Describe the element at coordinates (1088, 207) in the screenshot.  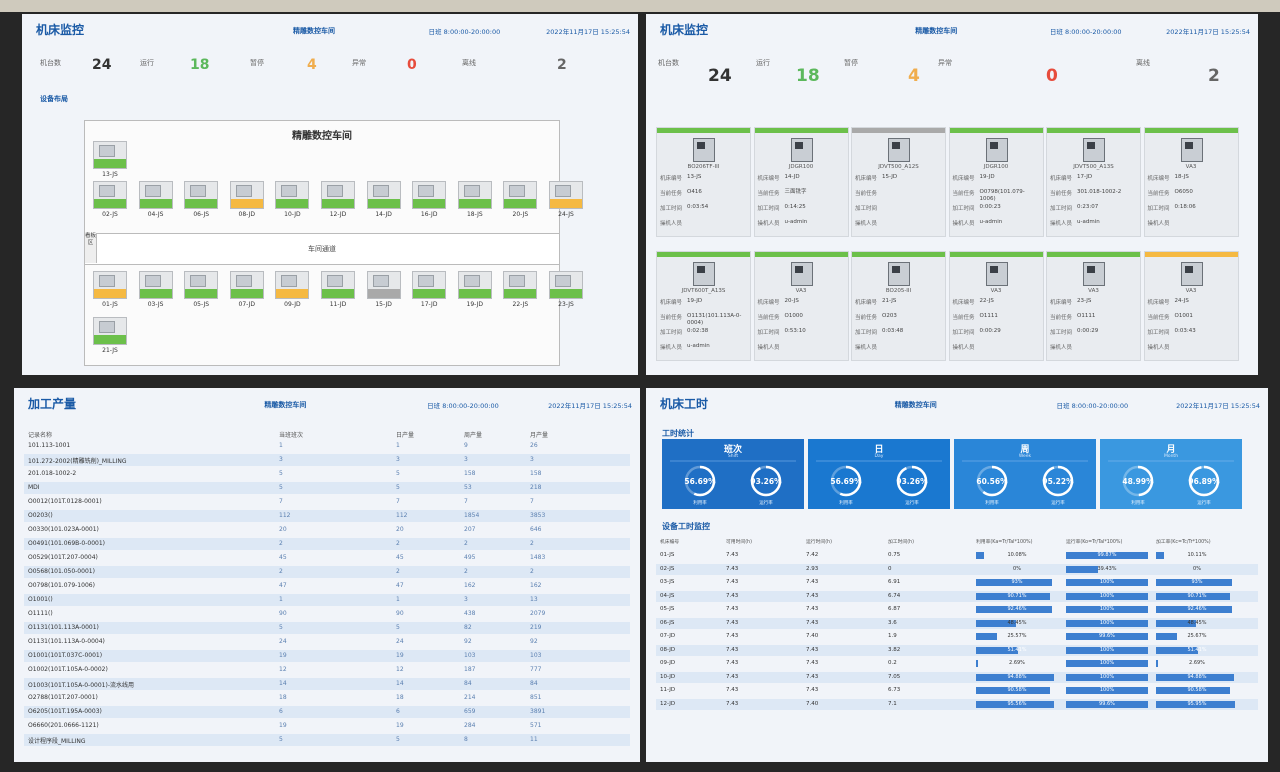
I see `field-value: 0:23:07` at that location.